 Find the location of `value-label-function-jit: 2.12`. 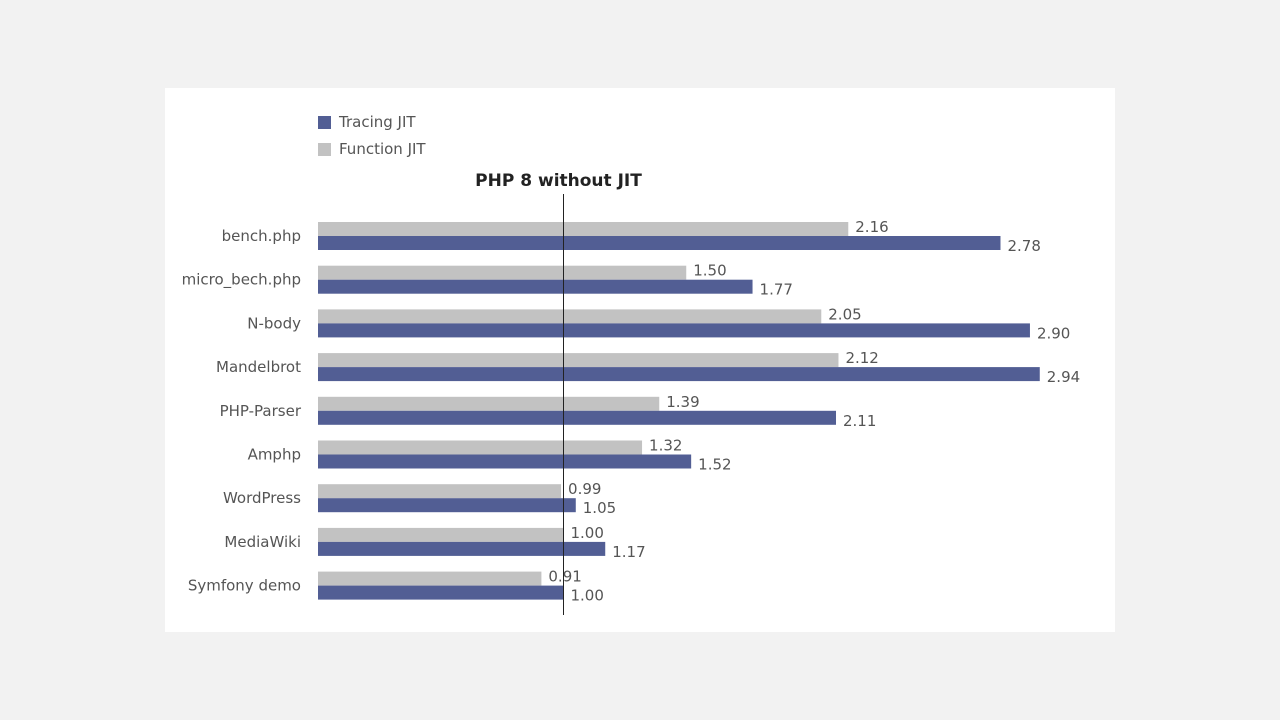

value-label-function-jit: 2.12 is located at coordinates (861, 358).